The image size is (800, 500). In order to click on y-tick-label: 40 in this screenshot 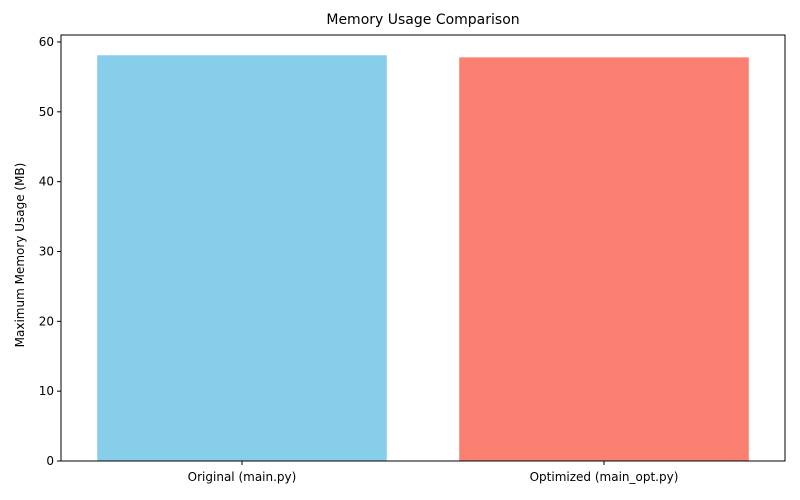, I will do `click(46, 182)`.